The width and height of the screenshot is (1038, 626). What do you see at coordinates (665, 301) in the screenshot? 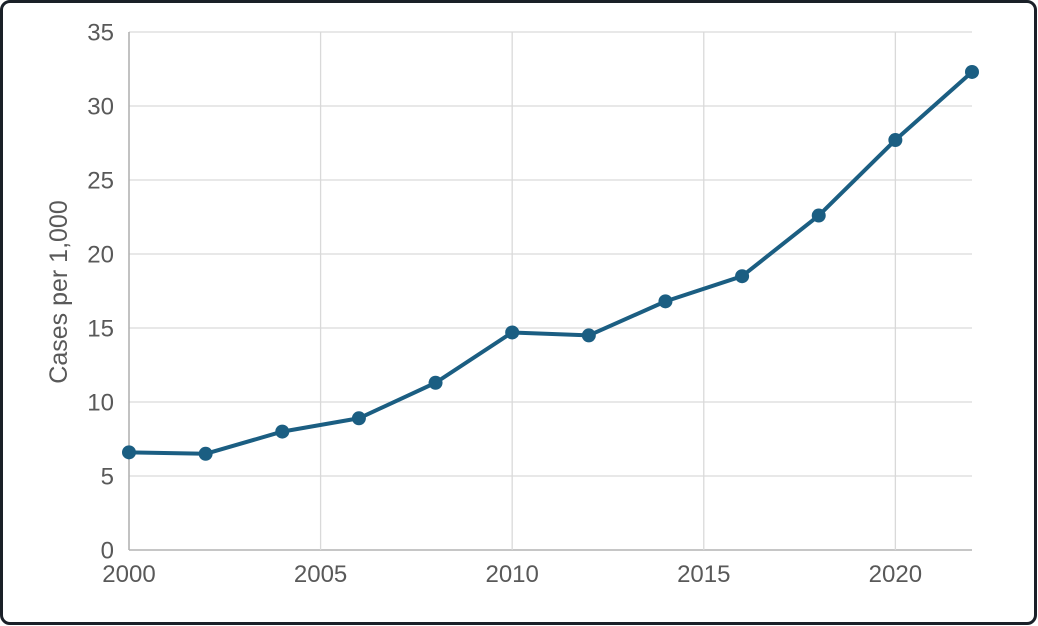
I see `data-point-2014` at bounding box center [665, 301].